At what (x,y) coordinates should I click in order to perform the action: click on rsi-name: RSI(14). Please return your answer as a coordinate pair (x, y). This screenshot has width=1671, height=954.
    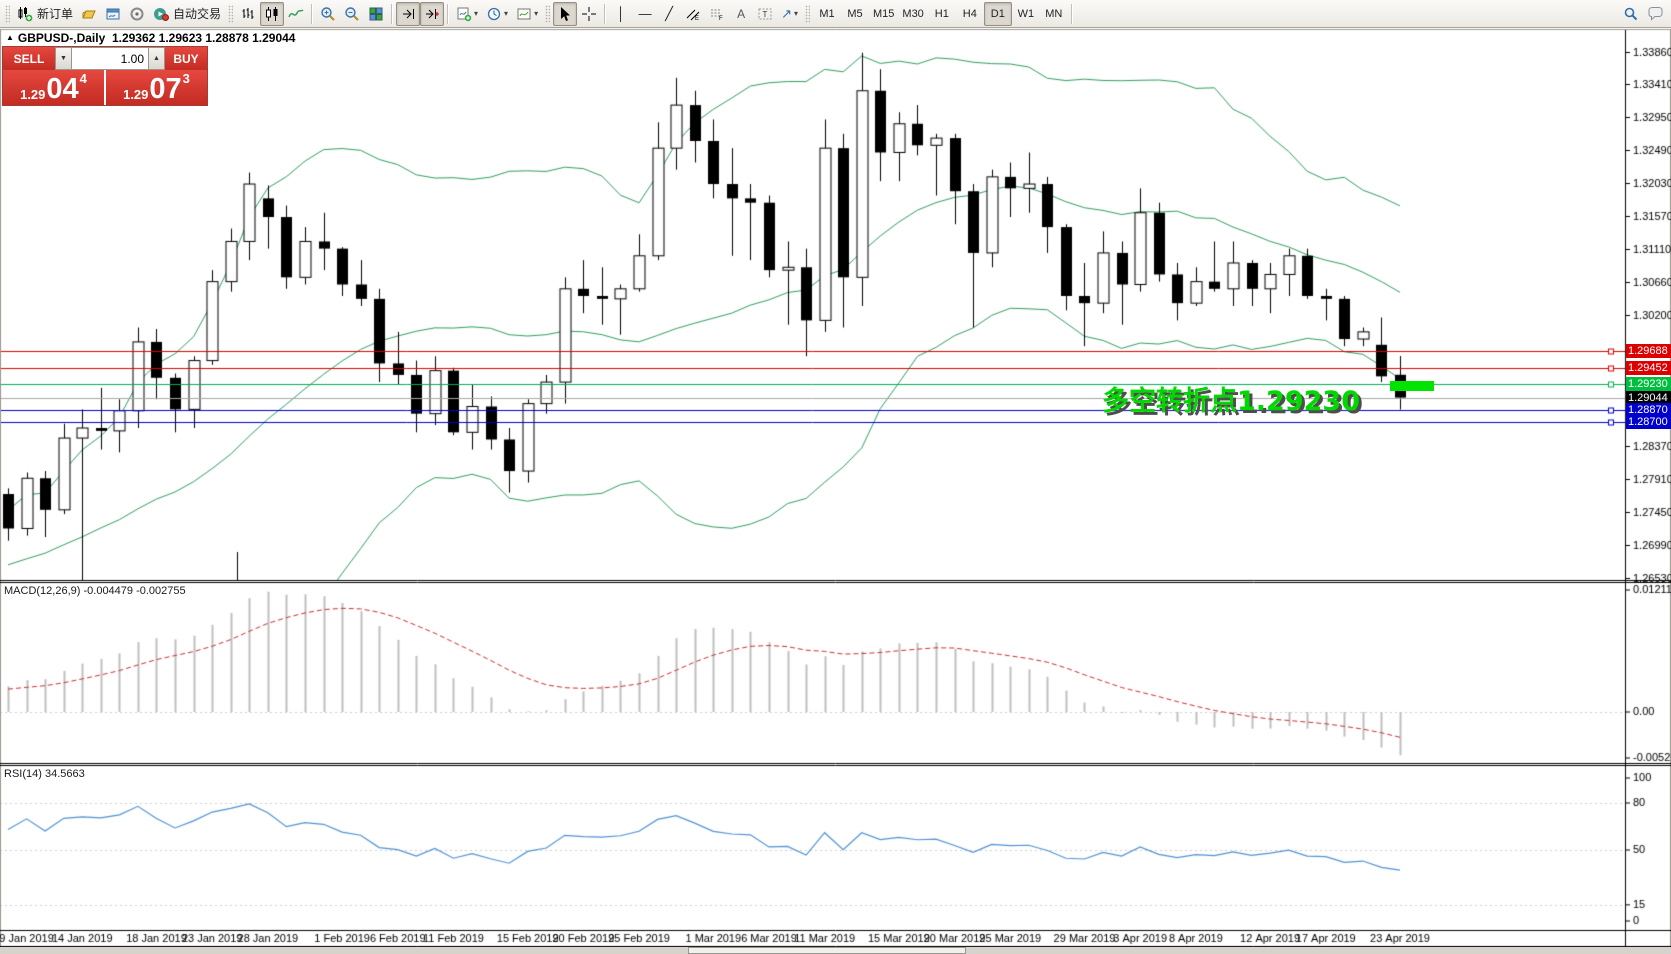
    Looking at the image, I should click on (23, 774).